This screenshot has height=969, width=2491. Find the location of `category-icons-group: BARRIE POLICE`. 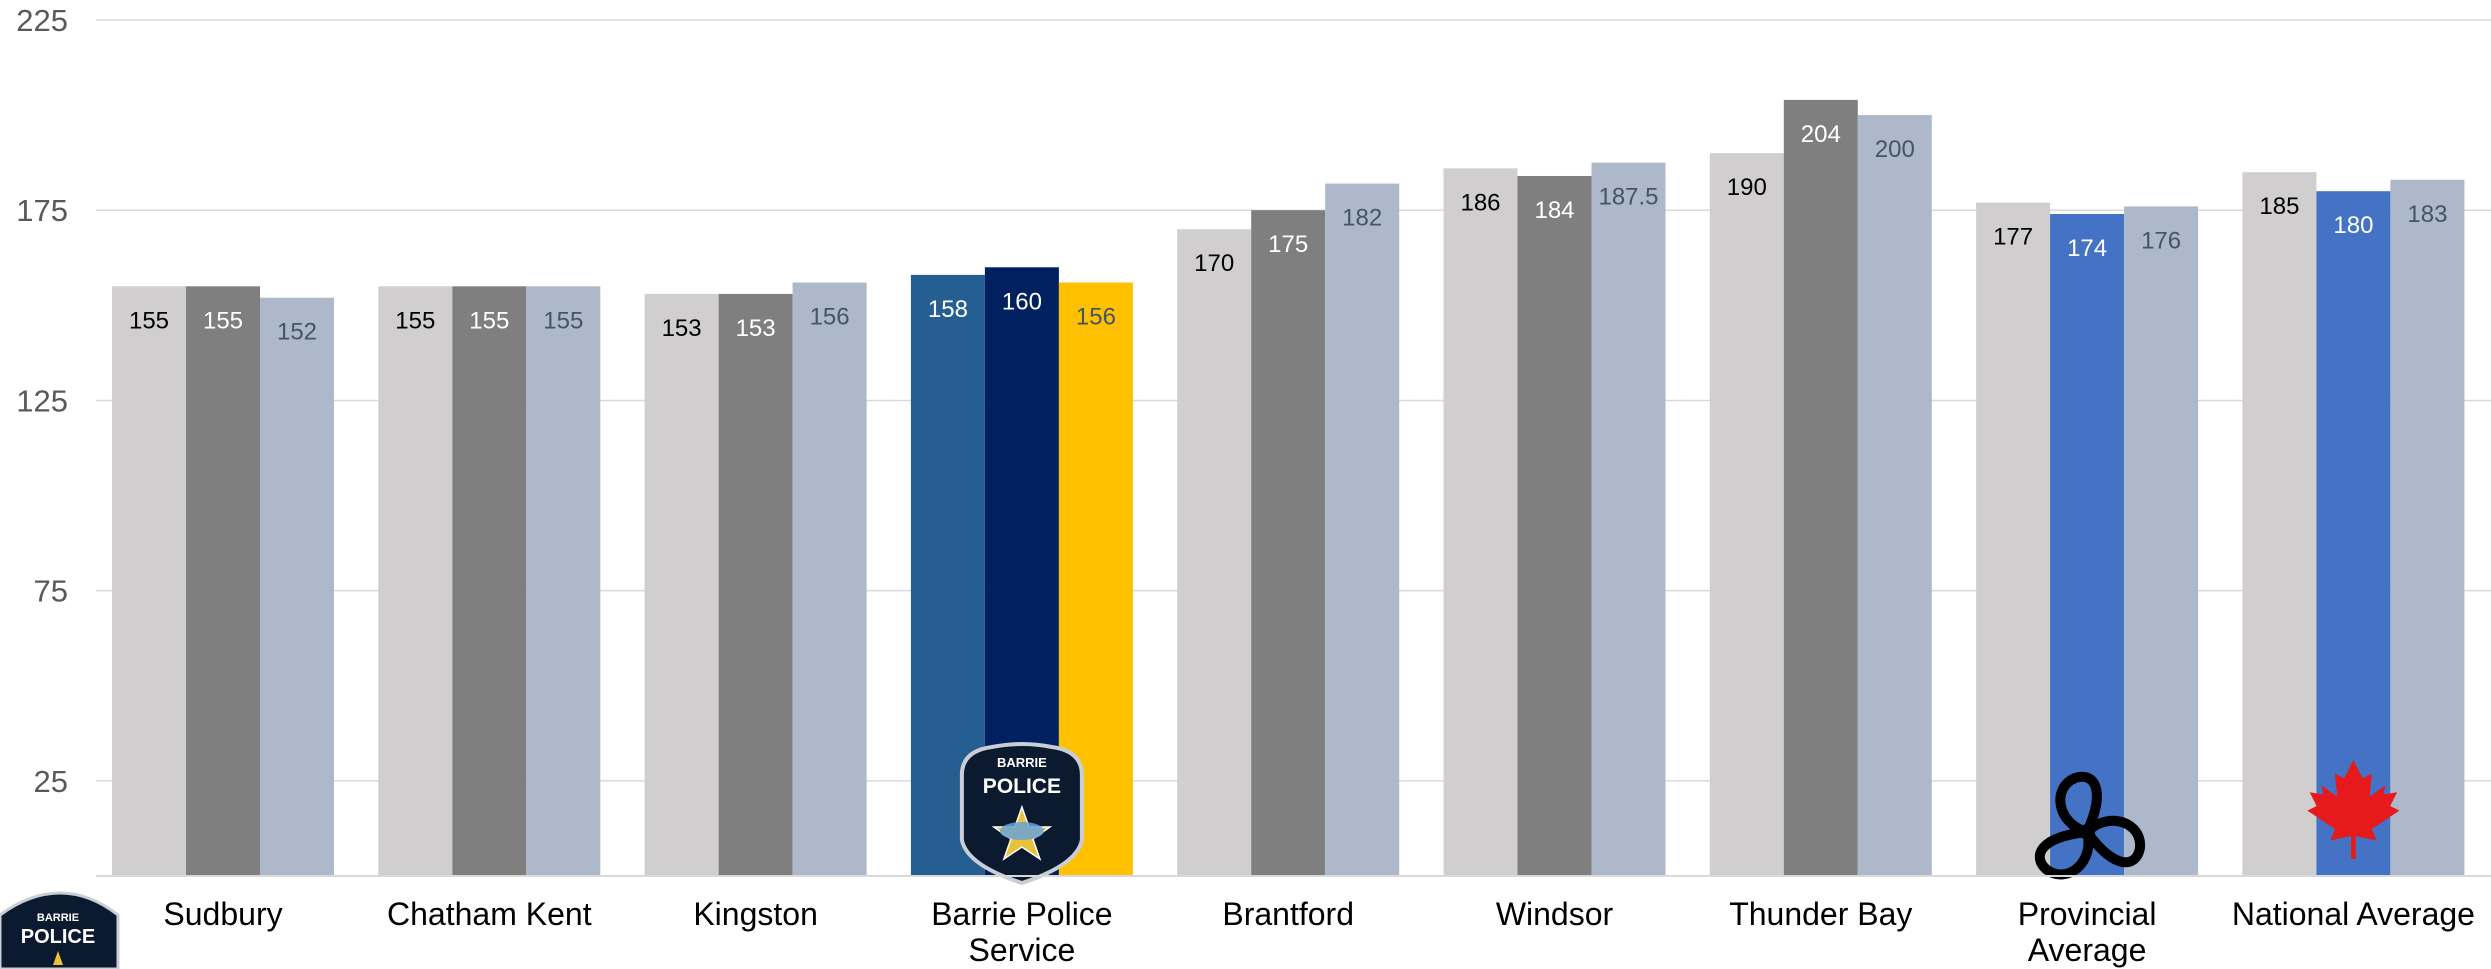

category-icons-group: BARRIE POLICE is located at coordinates (1679, 814).